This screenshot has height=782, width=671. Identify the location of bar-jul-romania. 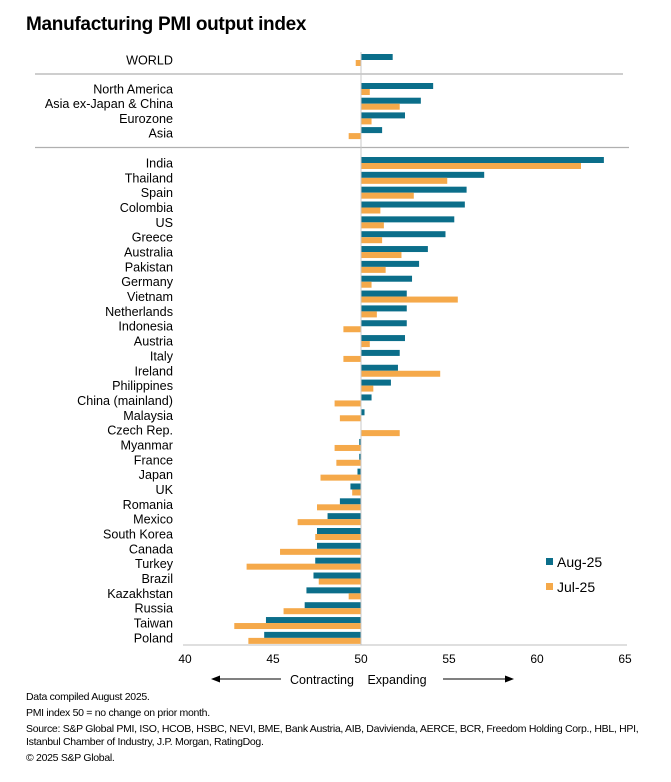
(339, 507).